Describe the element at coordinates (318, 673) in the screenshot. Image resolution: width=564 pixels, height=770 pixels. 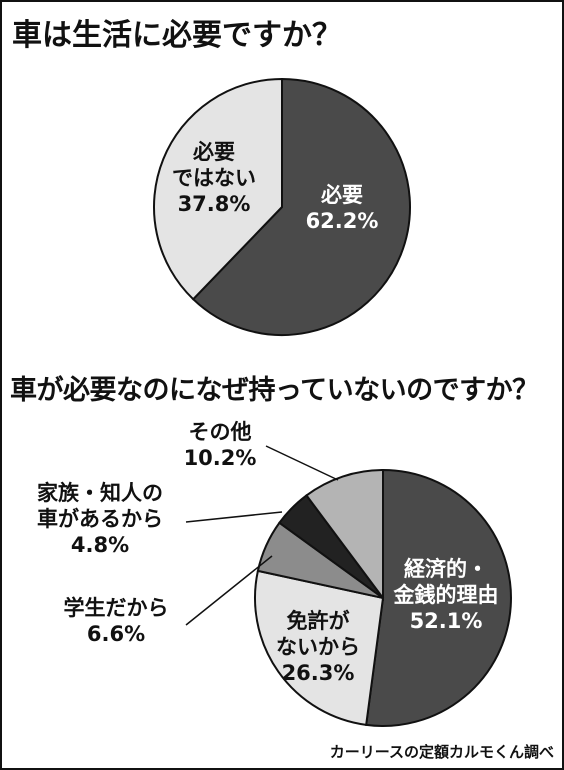
I see `pie-2-slice-1-percent: 26.3%` at that location.